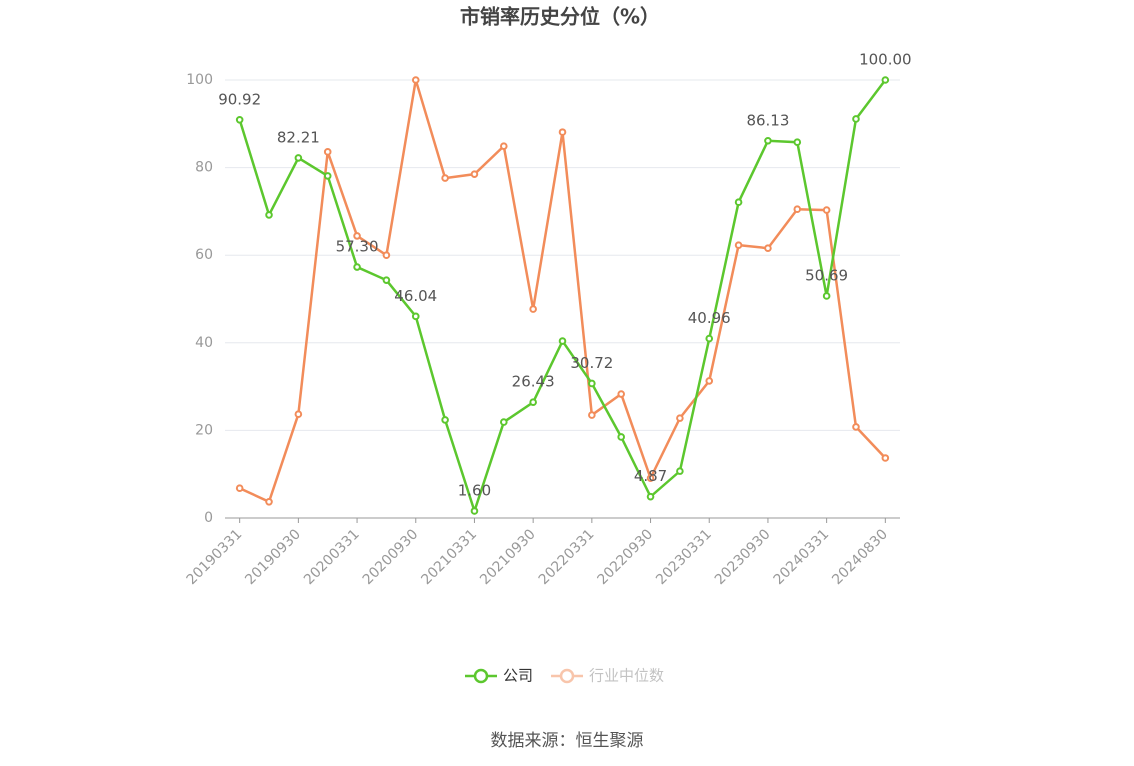 This screenshot has width=1134, height=766. I want to click on y-tick-label: 20, so click(204, 430).